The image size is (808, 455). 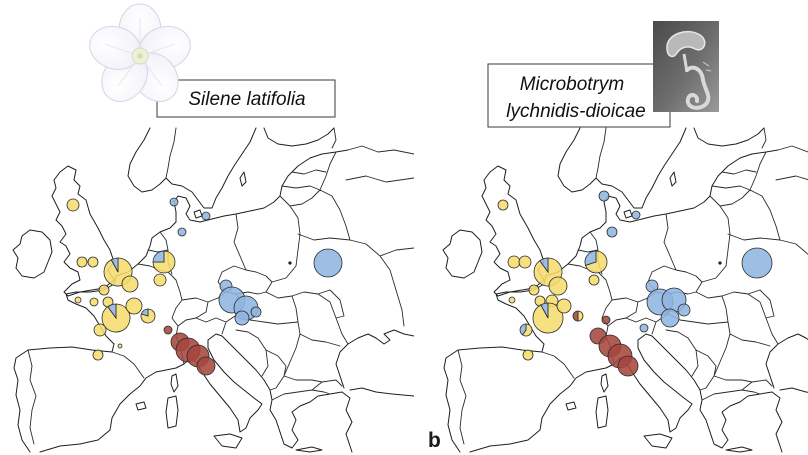 What do you see at coordinates (575, 111) in the screenshot?
I see `right-species-name-line2: lychnidis-dioicae` at bounding box center [575, 111].